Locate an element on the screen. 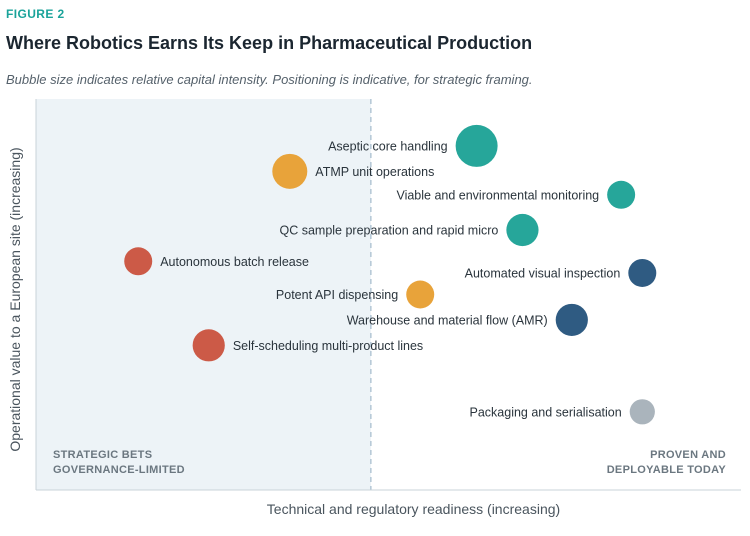 This screenshot has height=536, width=750. quadrant-label-right-line2: DEPLOYABLE TODAY is located at coordinates (667, 470).